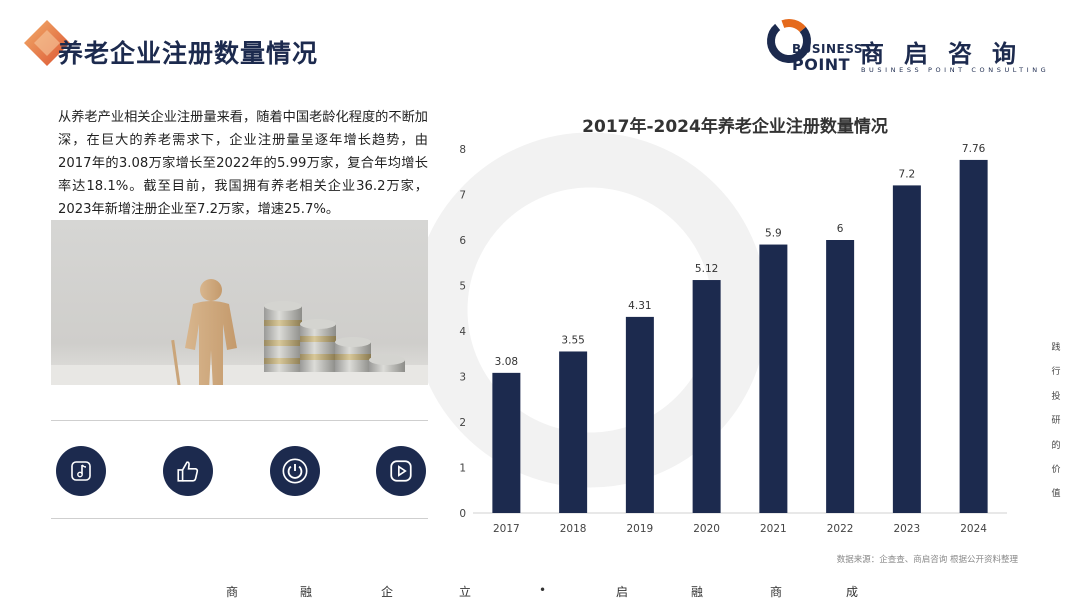 This screenshot has height=606, width=1080. Describe the element at coordinates (948, 54) in the screenshot. I see `logo-chinese-name: 商启咨询` at that location.